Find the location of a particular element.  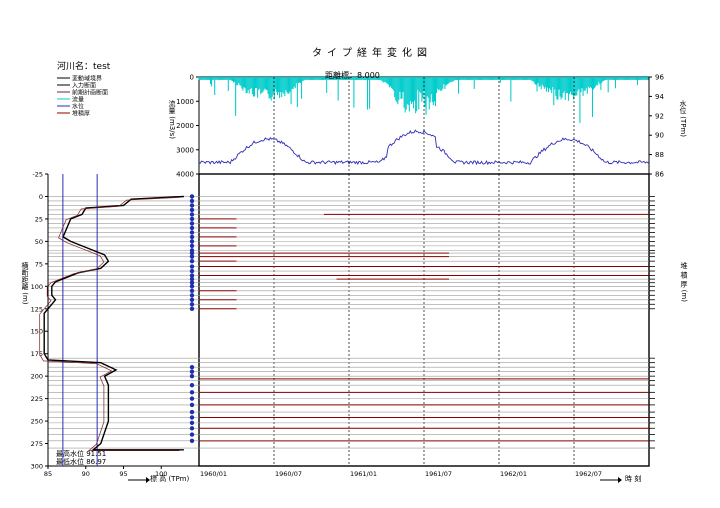

distance-tick-label: 175 is located at coordinates (37, 354).